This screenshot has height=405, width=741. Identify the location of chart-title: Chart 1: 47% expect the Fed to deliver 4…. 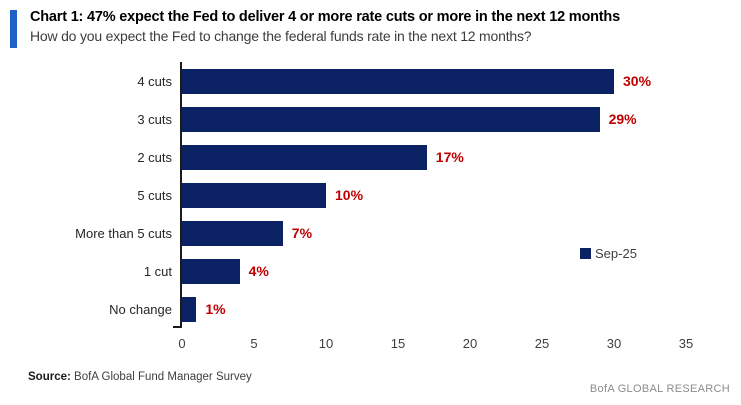
(325, 17).